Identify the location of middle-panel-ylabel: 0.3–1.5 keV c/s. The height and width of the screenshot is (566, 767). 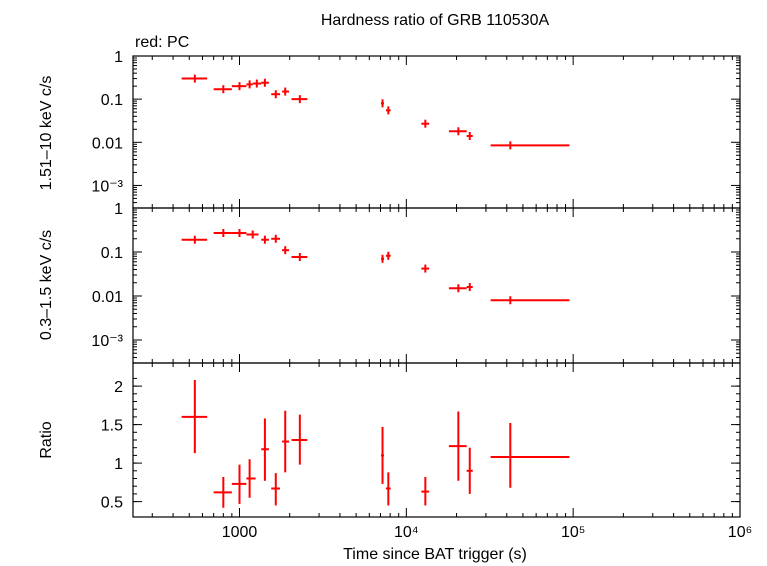
(46, 285).